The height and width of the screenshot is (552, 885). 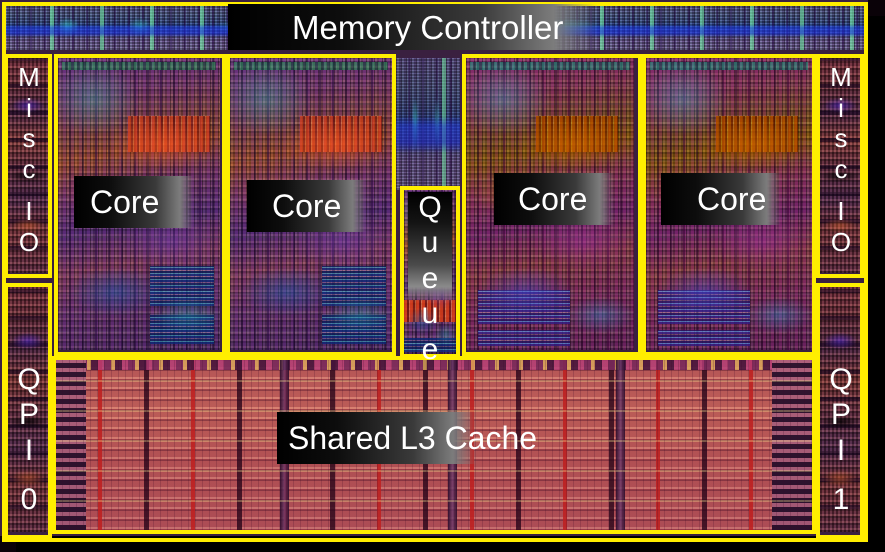 I want to click on core-3-label: Core, so click(x=553, y=199).